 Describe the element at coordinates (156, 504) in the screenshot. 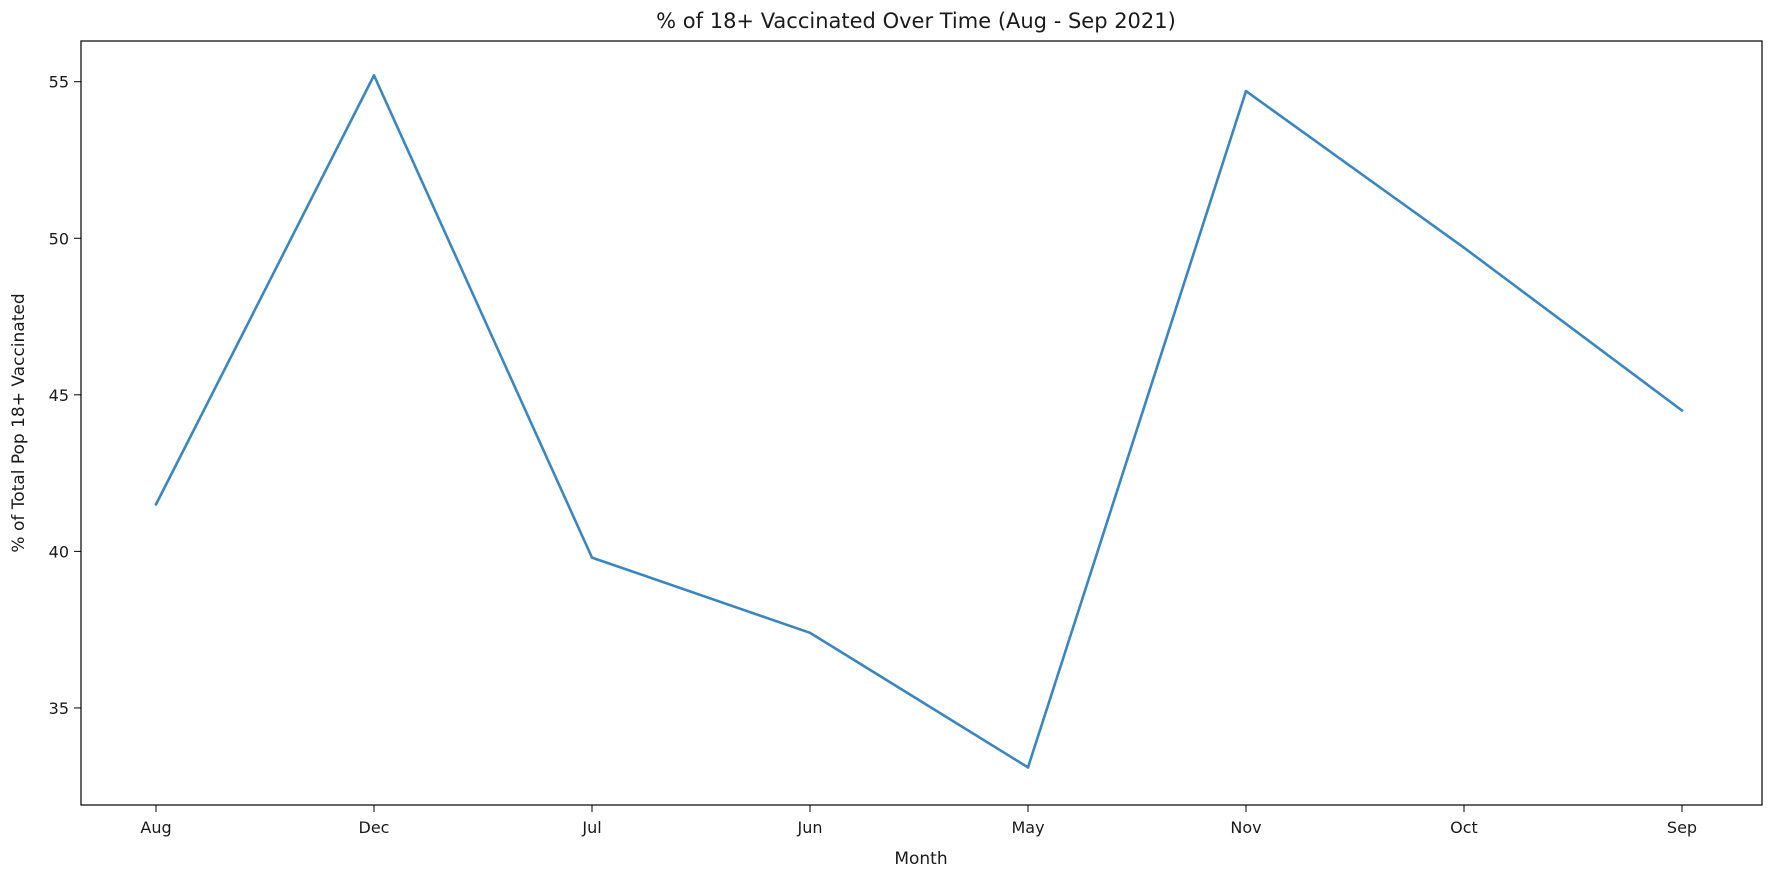

I see `data-point-aug` at that location.